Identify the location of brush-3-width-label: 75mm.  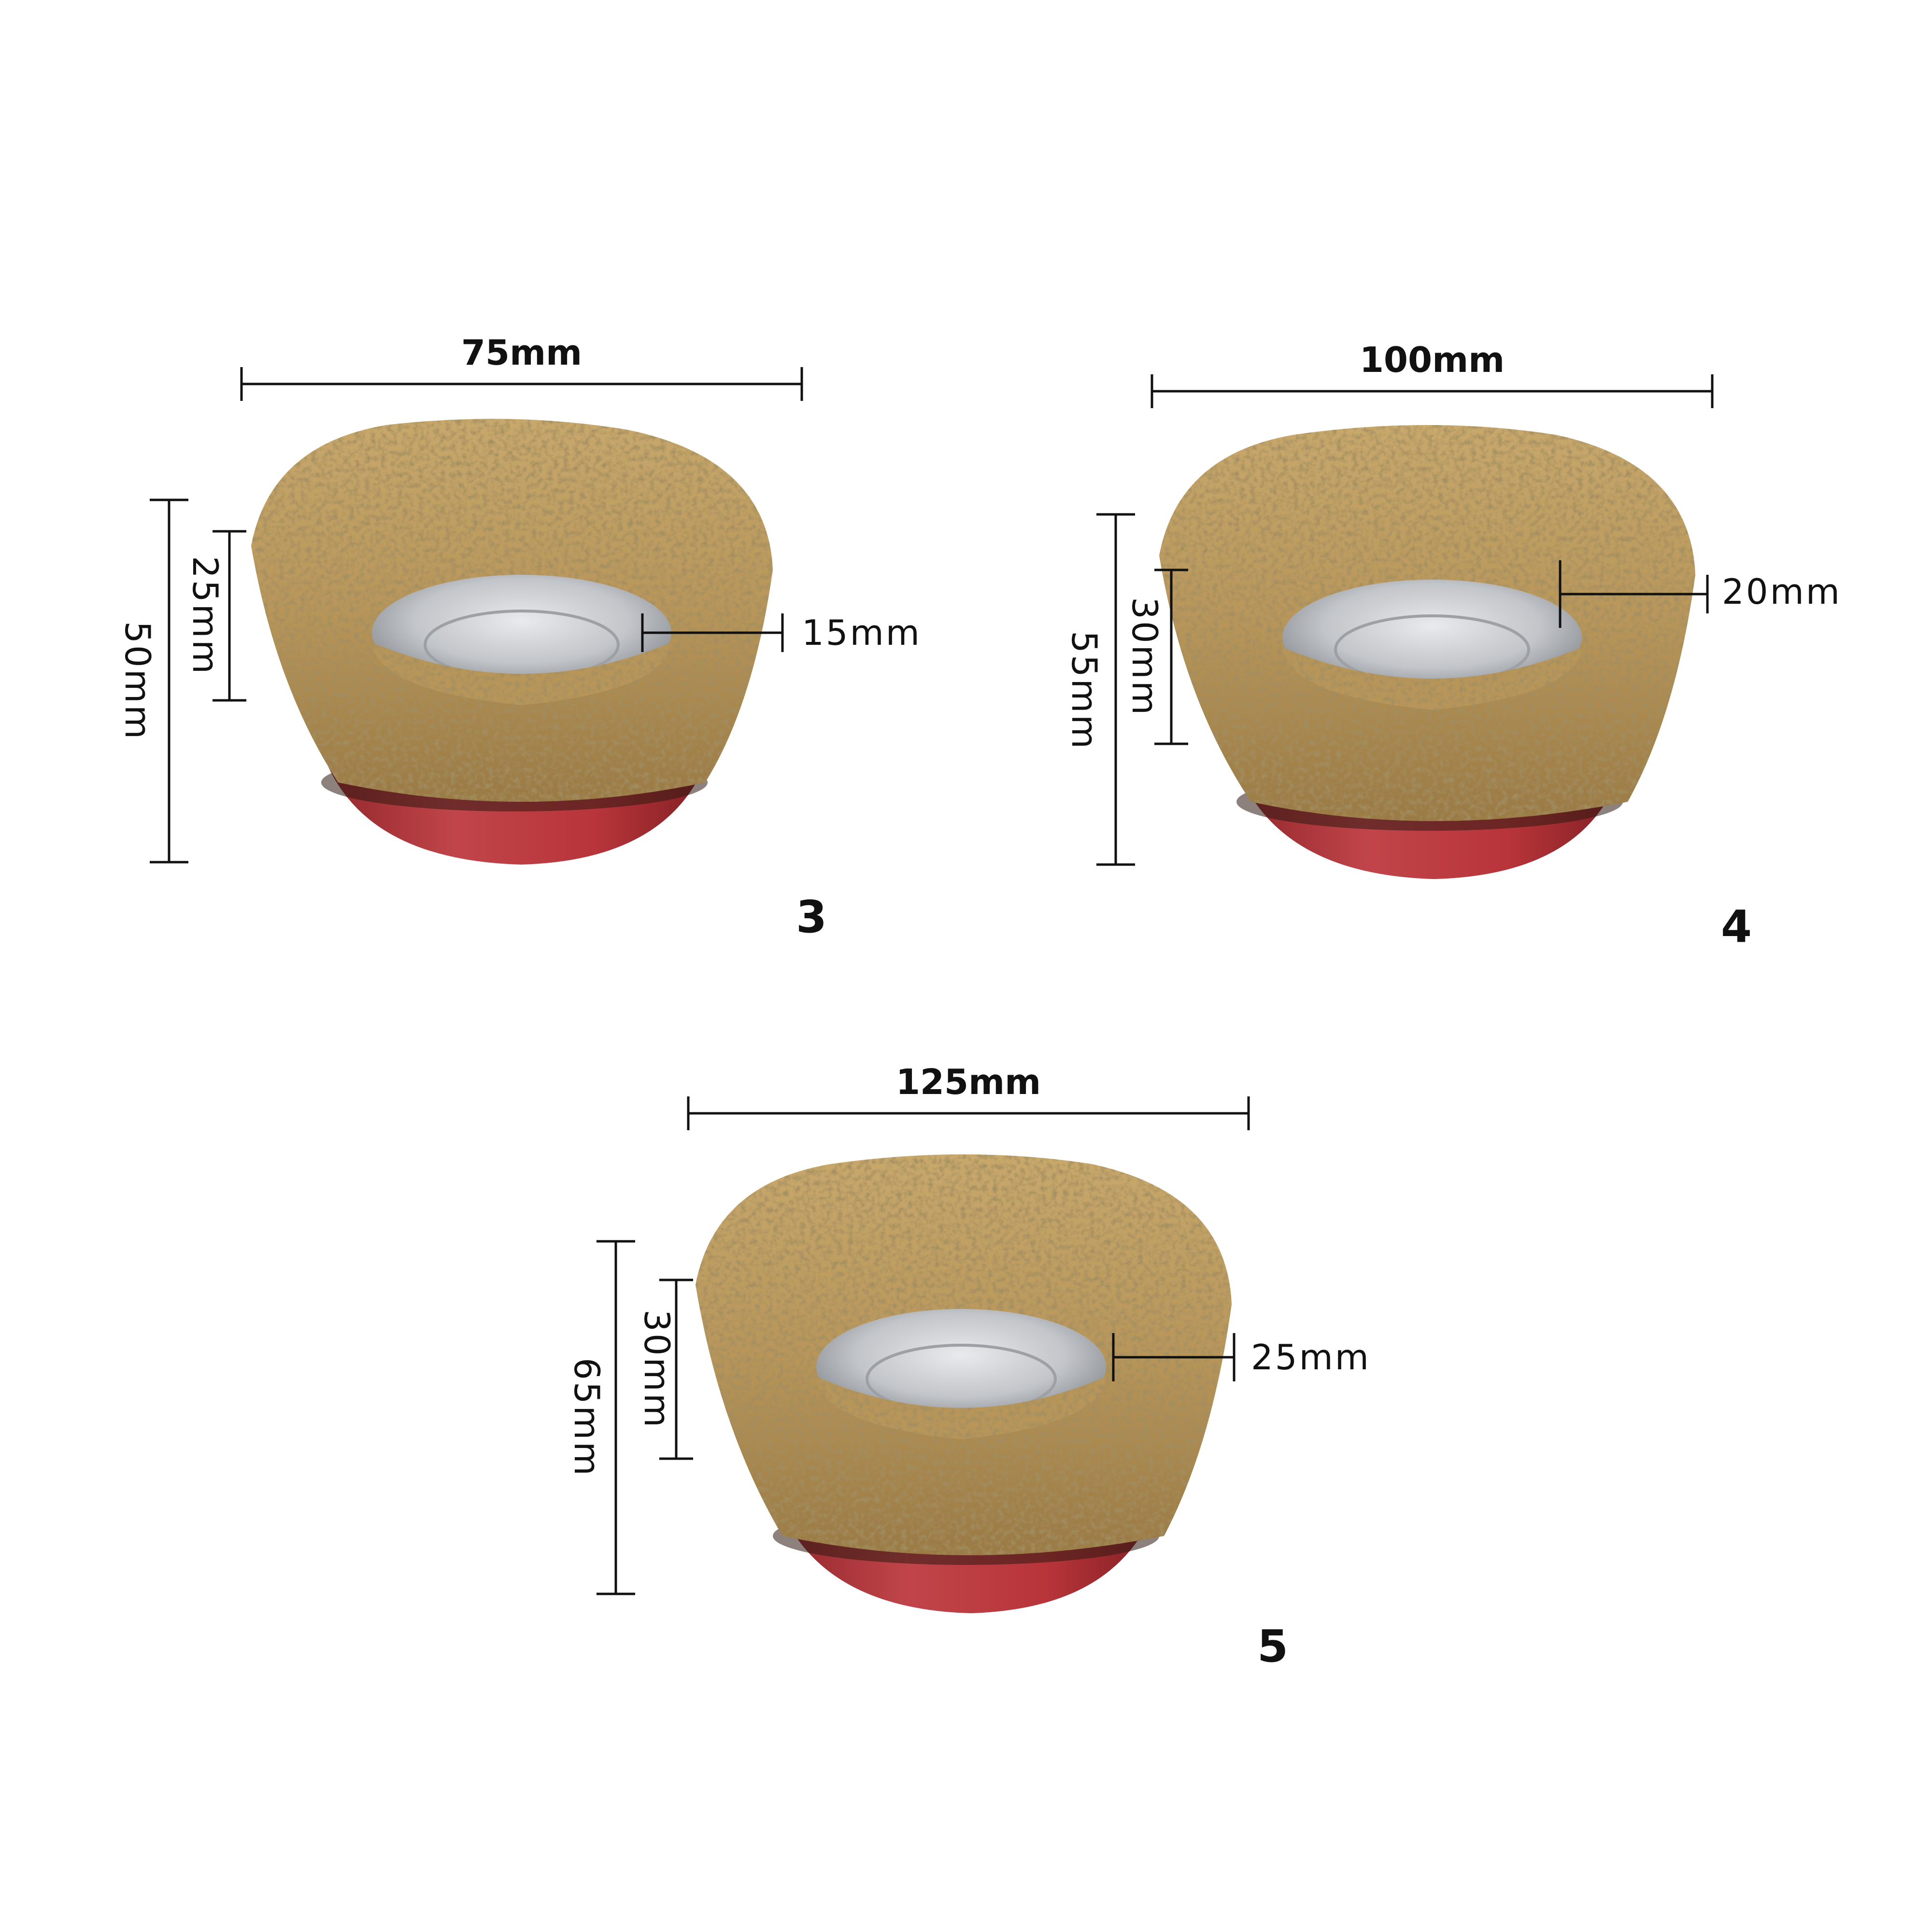
(521, 352).